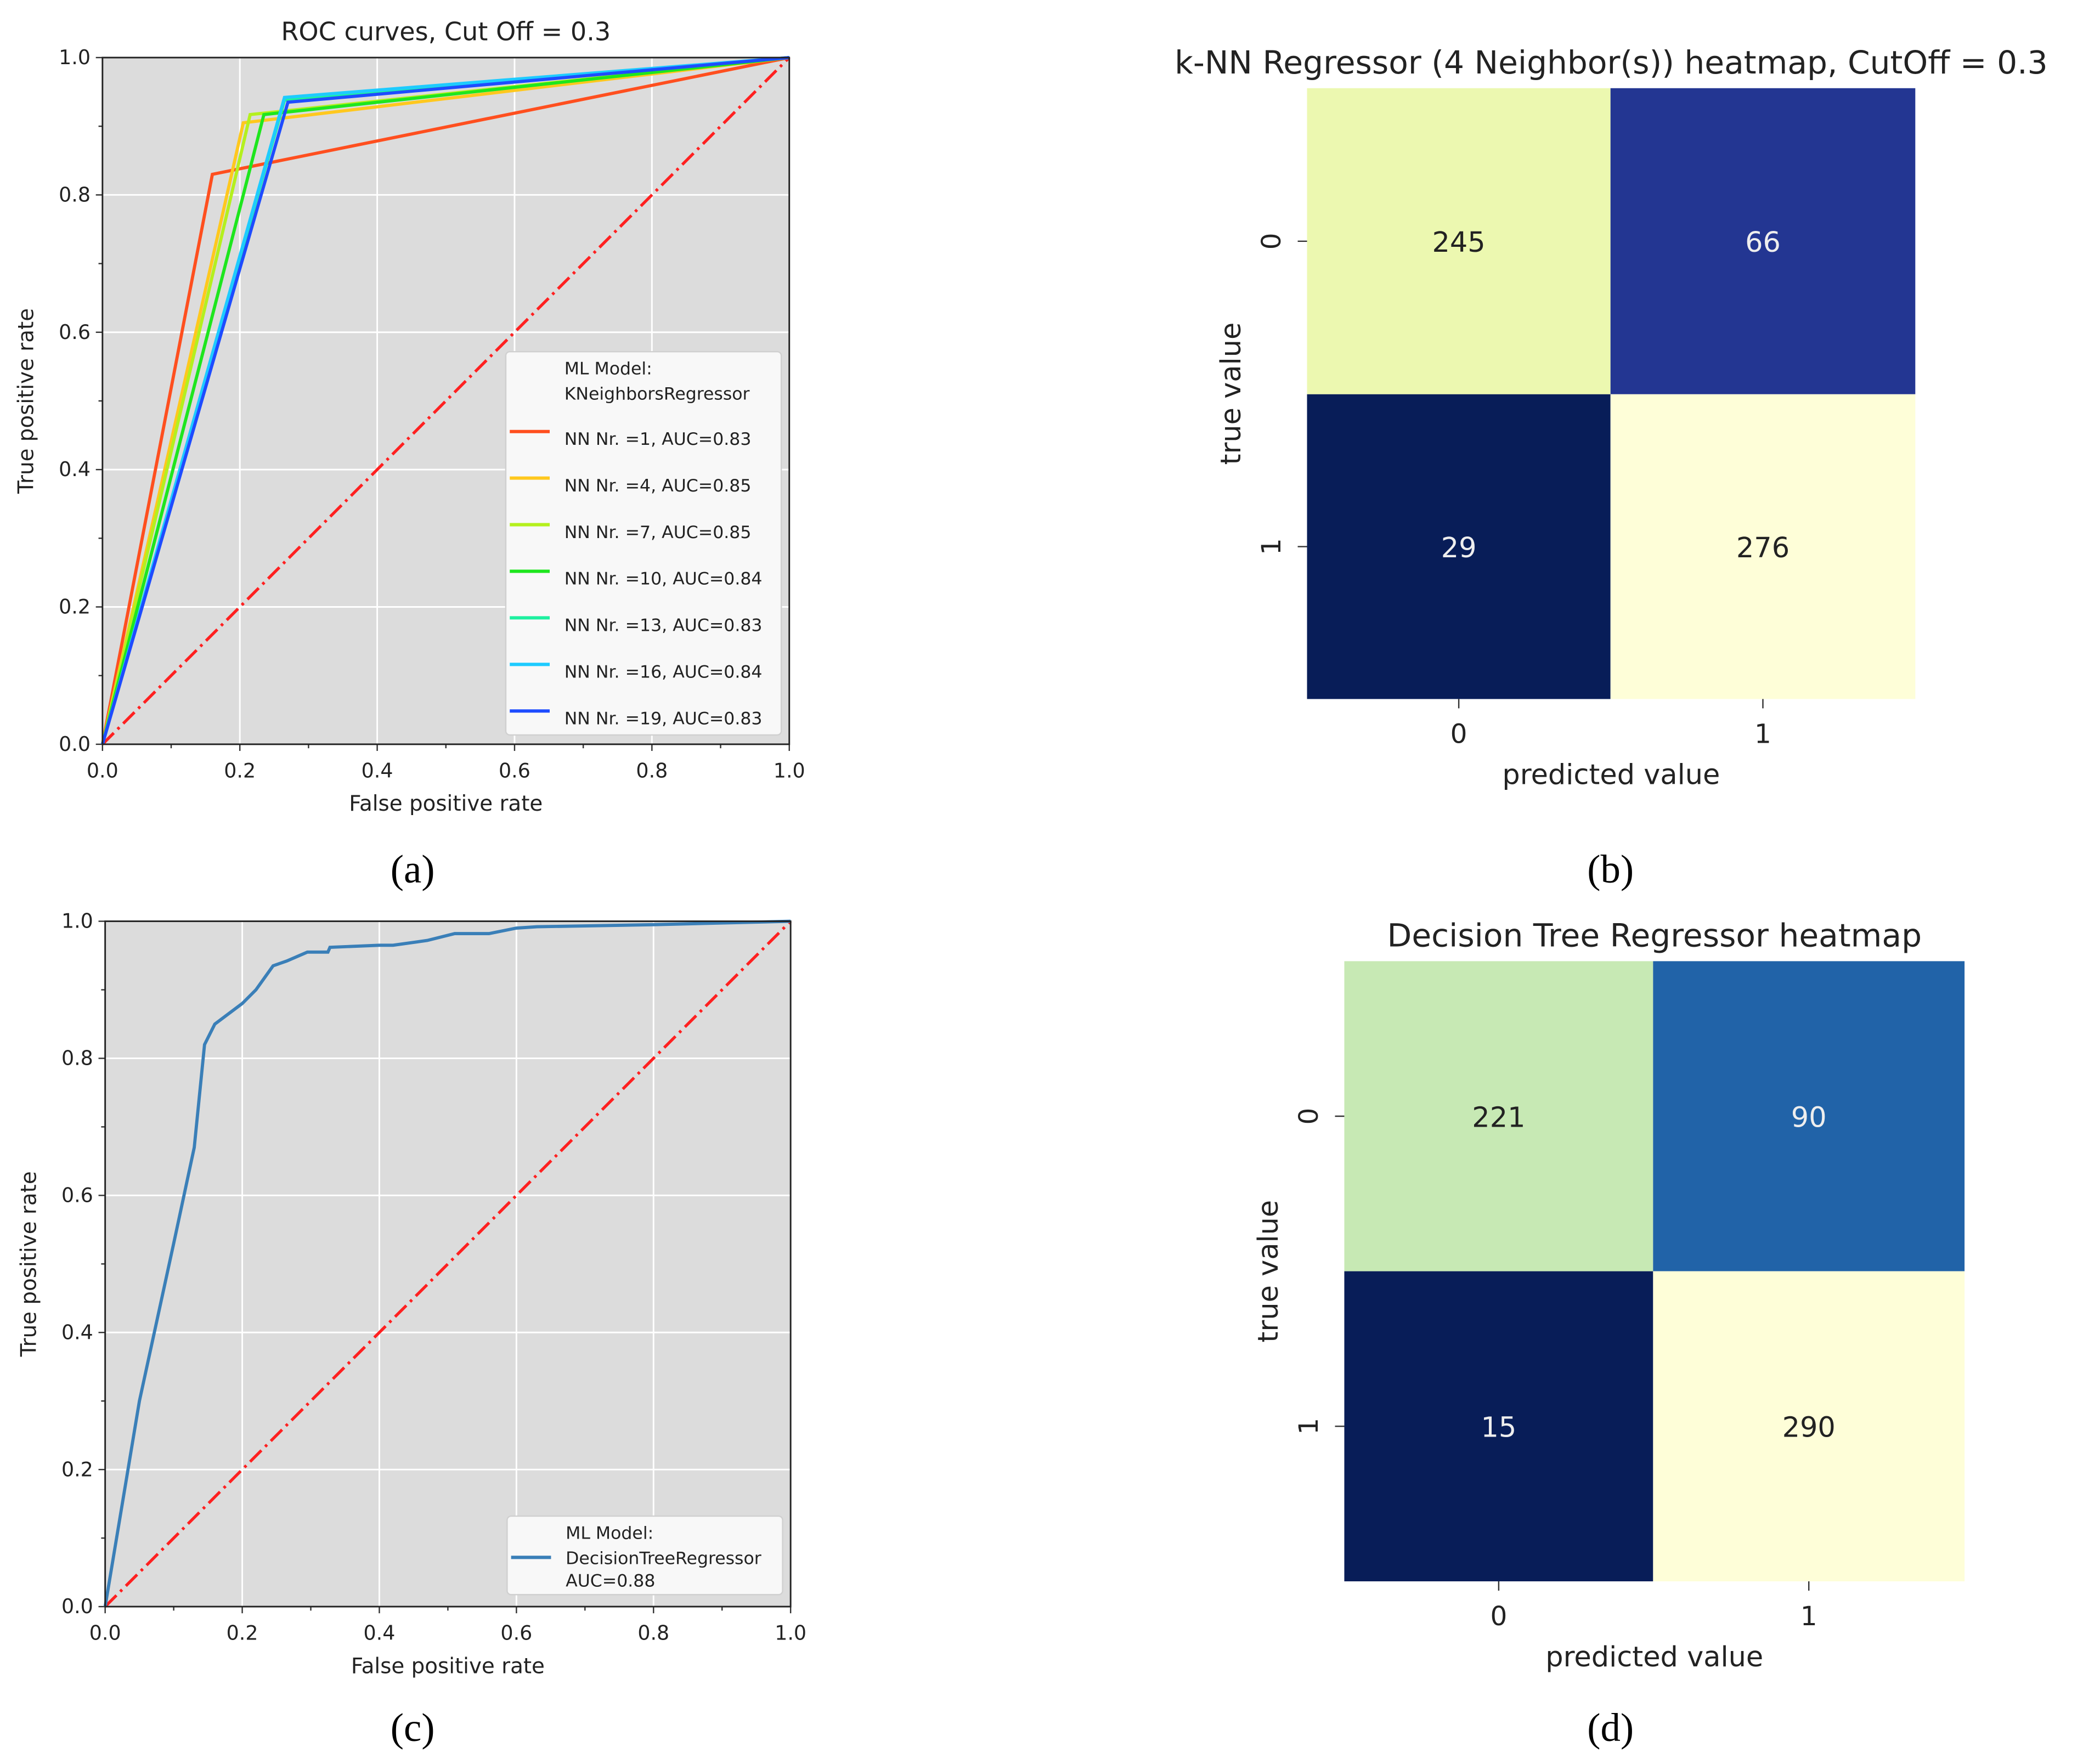 Image resolution: width=2083 pixels, height=1764 pixels. I want to click on heatmap-value-1-1: 290, so click(1809, 1428).